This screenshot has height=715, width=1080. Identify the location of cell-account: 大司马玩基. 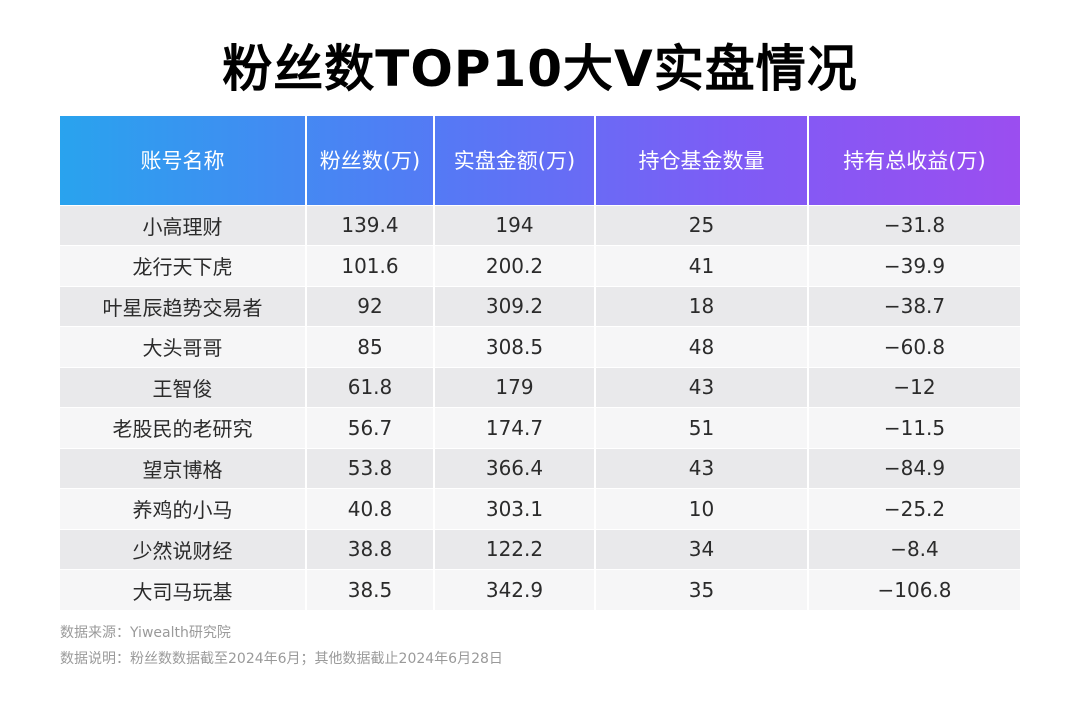
(183, 589).